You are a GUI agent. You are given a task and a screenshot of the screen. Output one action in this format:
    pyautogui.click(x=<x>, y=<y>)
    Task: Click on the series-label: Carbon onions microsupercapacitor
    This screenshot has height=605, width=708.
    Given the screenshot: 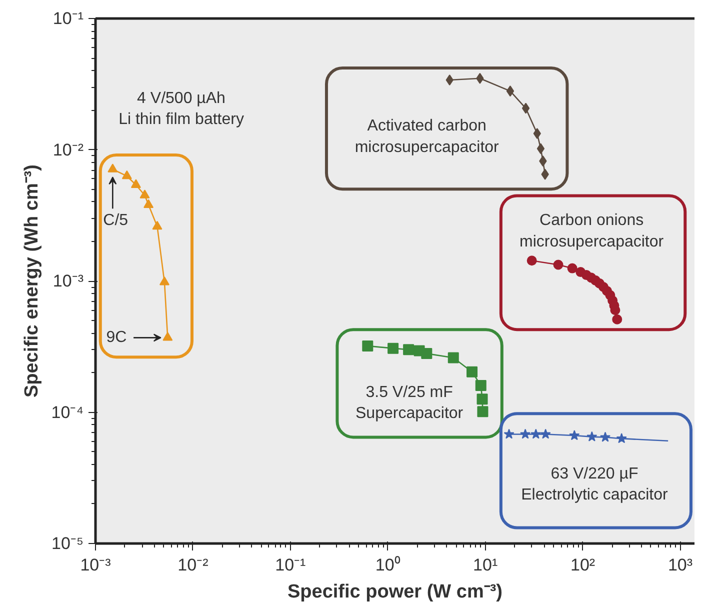 What is the action you would take?
    pyautogui.click(x=592, y=231)
    